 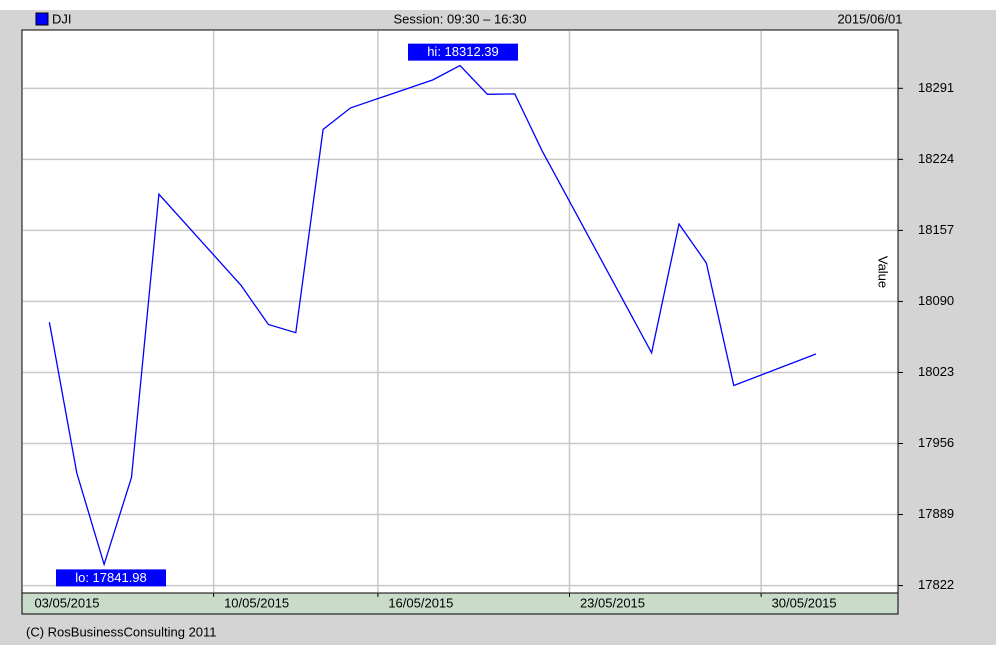 I want to click on x-tick-label: 10/05/2015, so click(x=256, y=602).